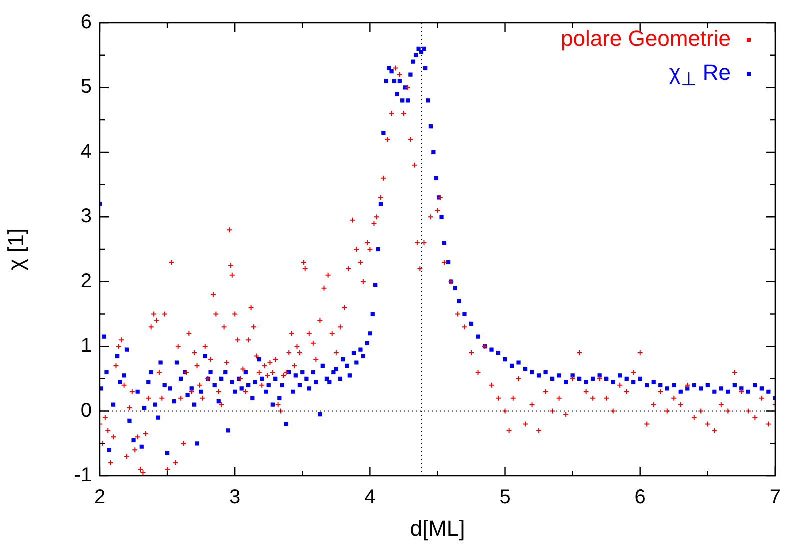 Image resolution: width=791 pixels, height=547 pixels. I want to click on y-tick-label: -1, so click(83, 475).